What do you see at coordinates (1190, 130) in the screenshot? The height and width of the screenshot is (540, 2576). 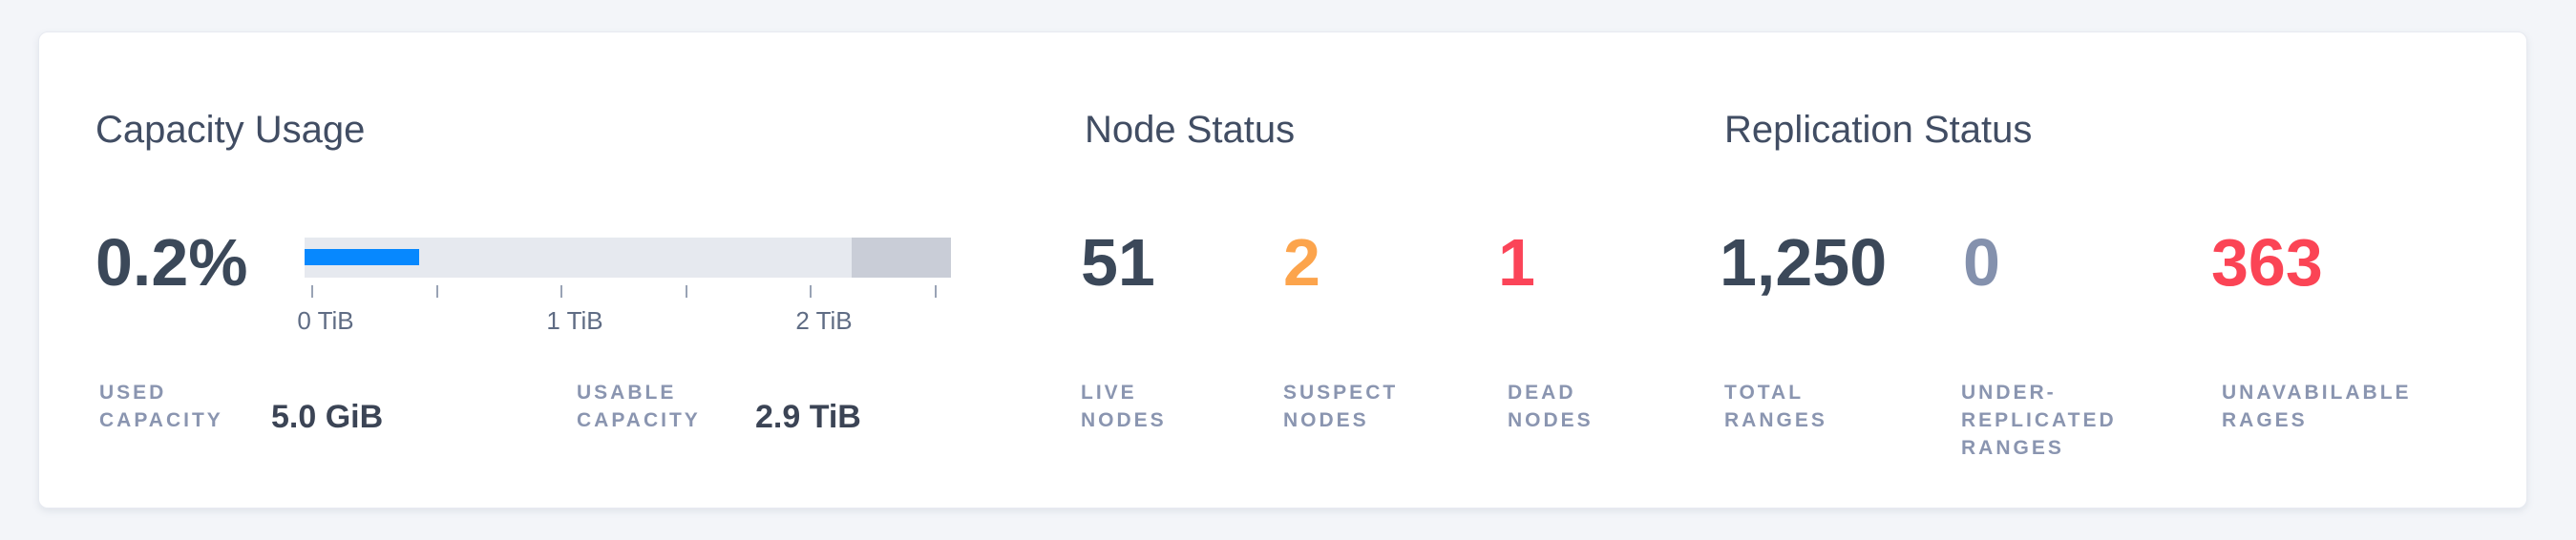 I see `node-status-title: Node Status` at bounding box center [1190, 130].